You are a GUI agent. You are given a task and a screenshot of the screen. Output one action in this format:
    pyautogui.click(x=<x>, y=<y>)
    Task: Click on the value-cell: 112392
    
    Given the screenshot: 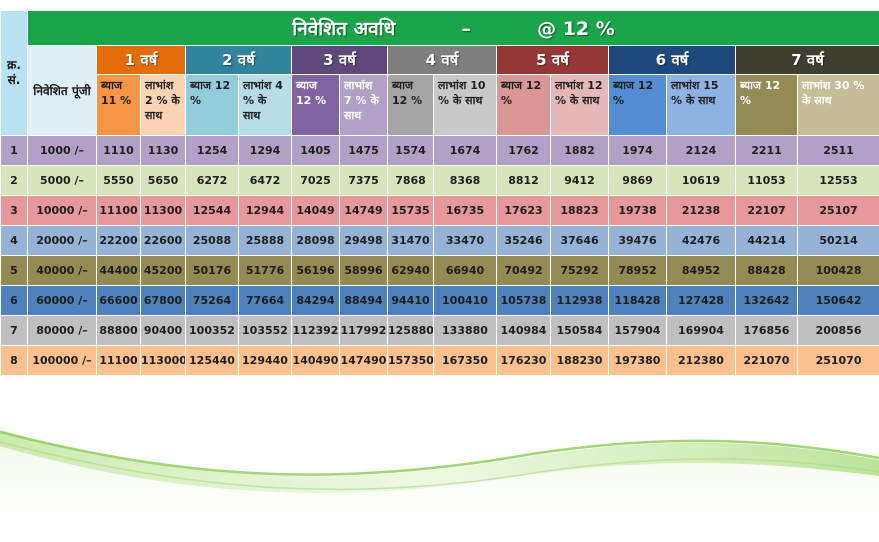 What is the action you would take?
    pyautogui.click(x=315, y=330)
    